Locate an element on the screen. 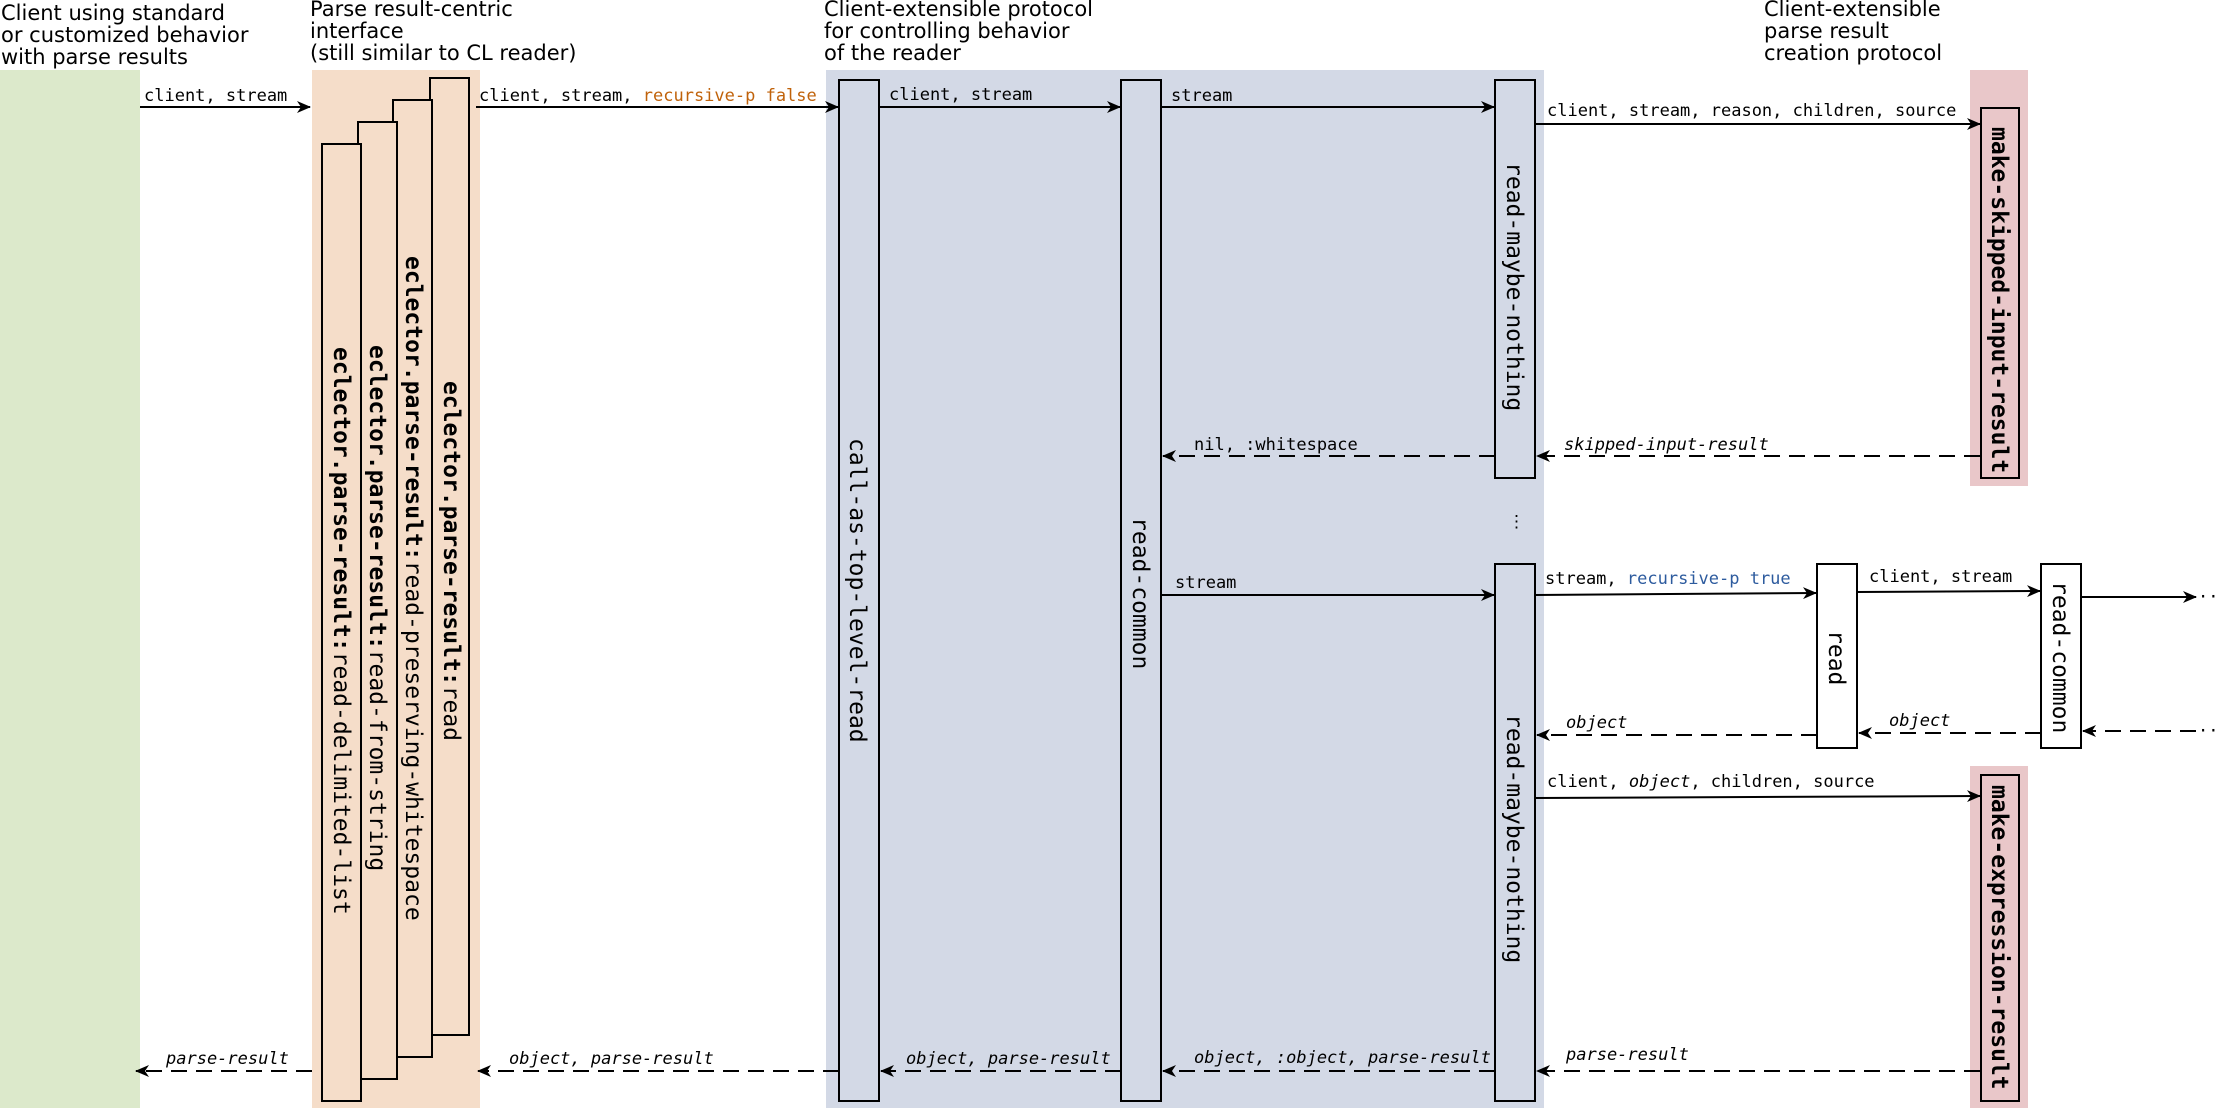  return-label-object-parse-result-2: object, parse-result is located at coordinates (611, 1059).